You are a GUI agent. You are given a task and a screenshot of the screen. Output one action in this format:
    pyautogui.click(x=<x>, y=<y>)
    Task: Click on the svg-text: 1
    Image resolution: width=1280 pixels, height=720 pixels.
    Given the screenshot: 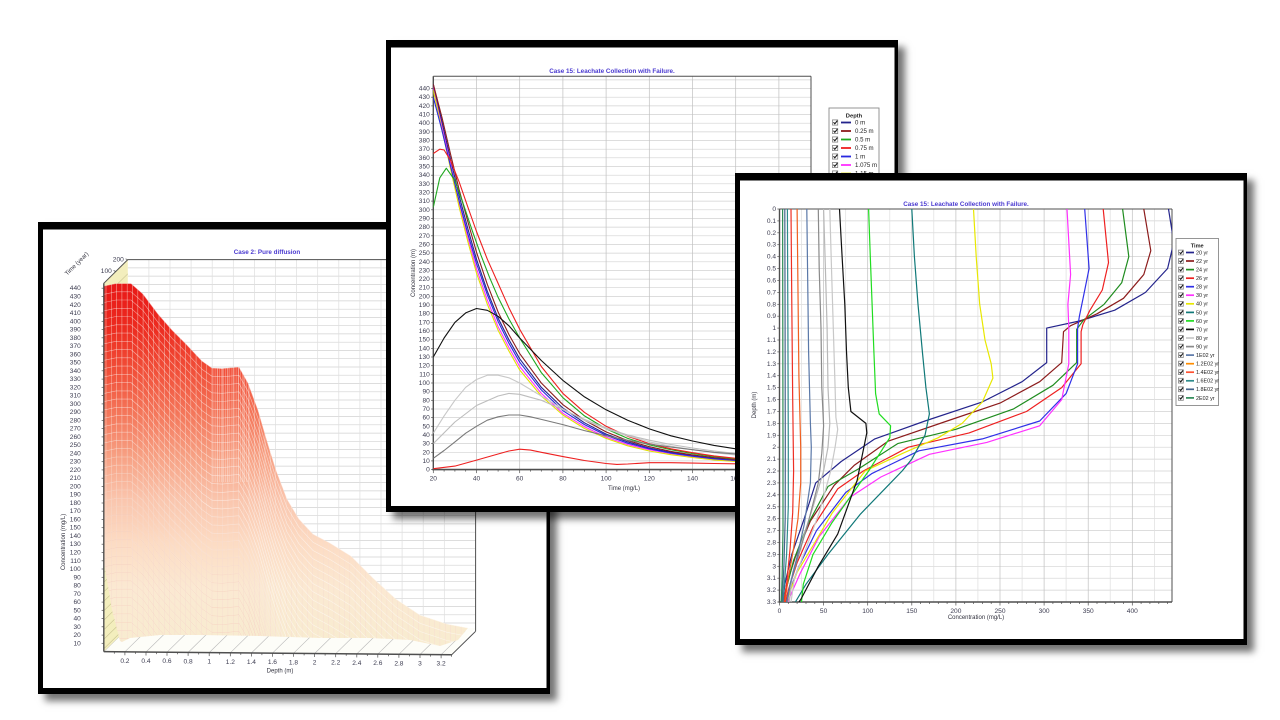 What is the action you would take?
    pyautogui.click(x=774, y=328)
    